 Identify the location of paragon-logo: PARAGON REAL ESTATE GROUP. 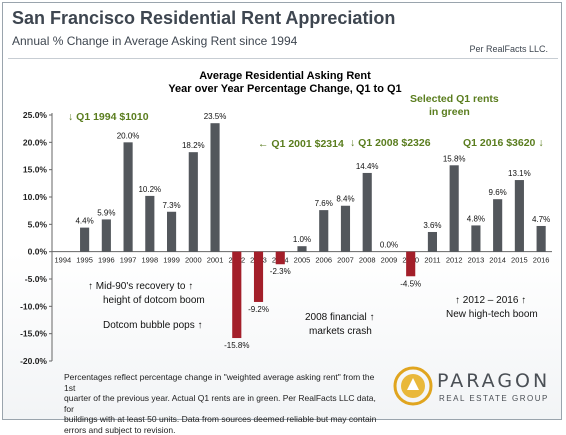
(473, 388).